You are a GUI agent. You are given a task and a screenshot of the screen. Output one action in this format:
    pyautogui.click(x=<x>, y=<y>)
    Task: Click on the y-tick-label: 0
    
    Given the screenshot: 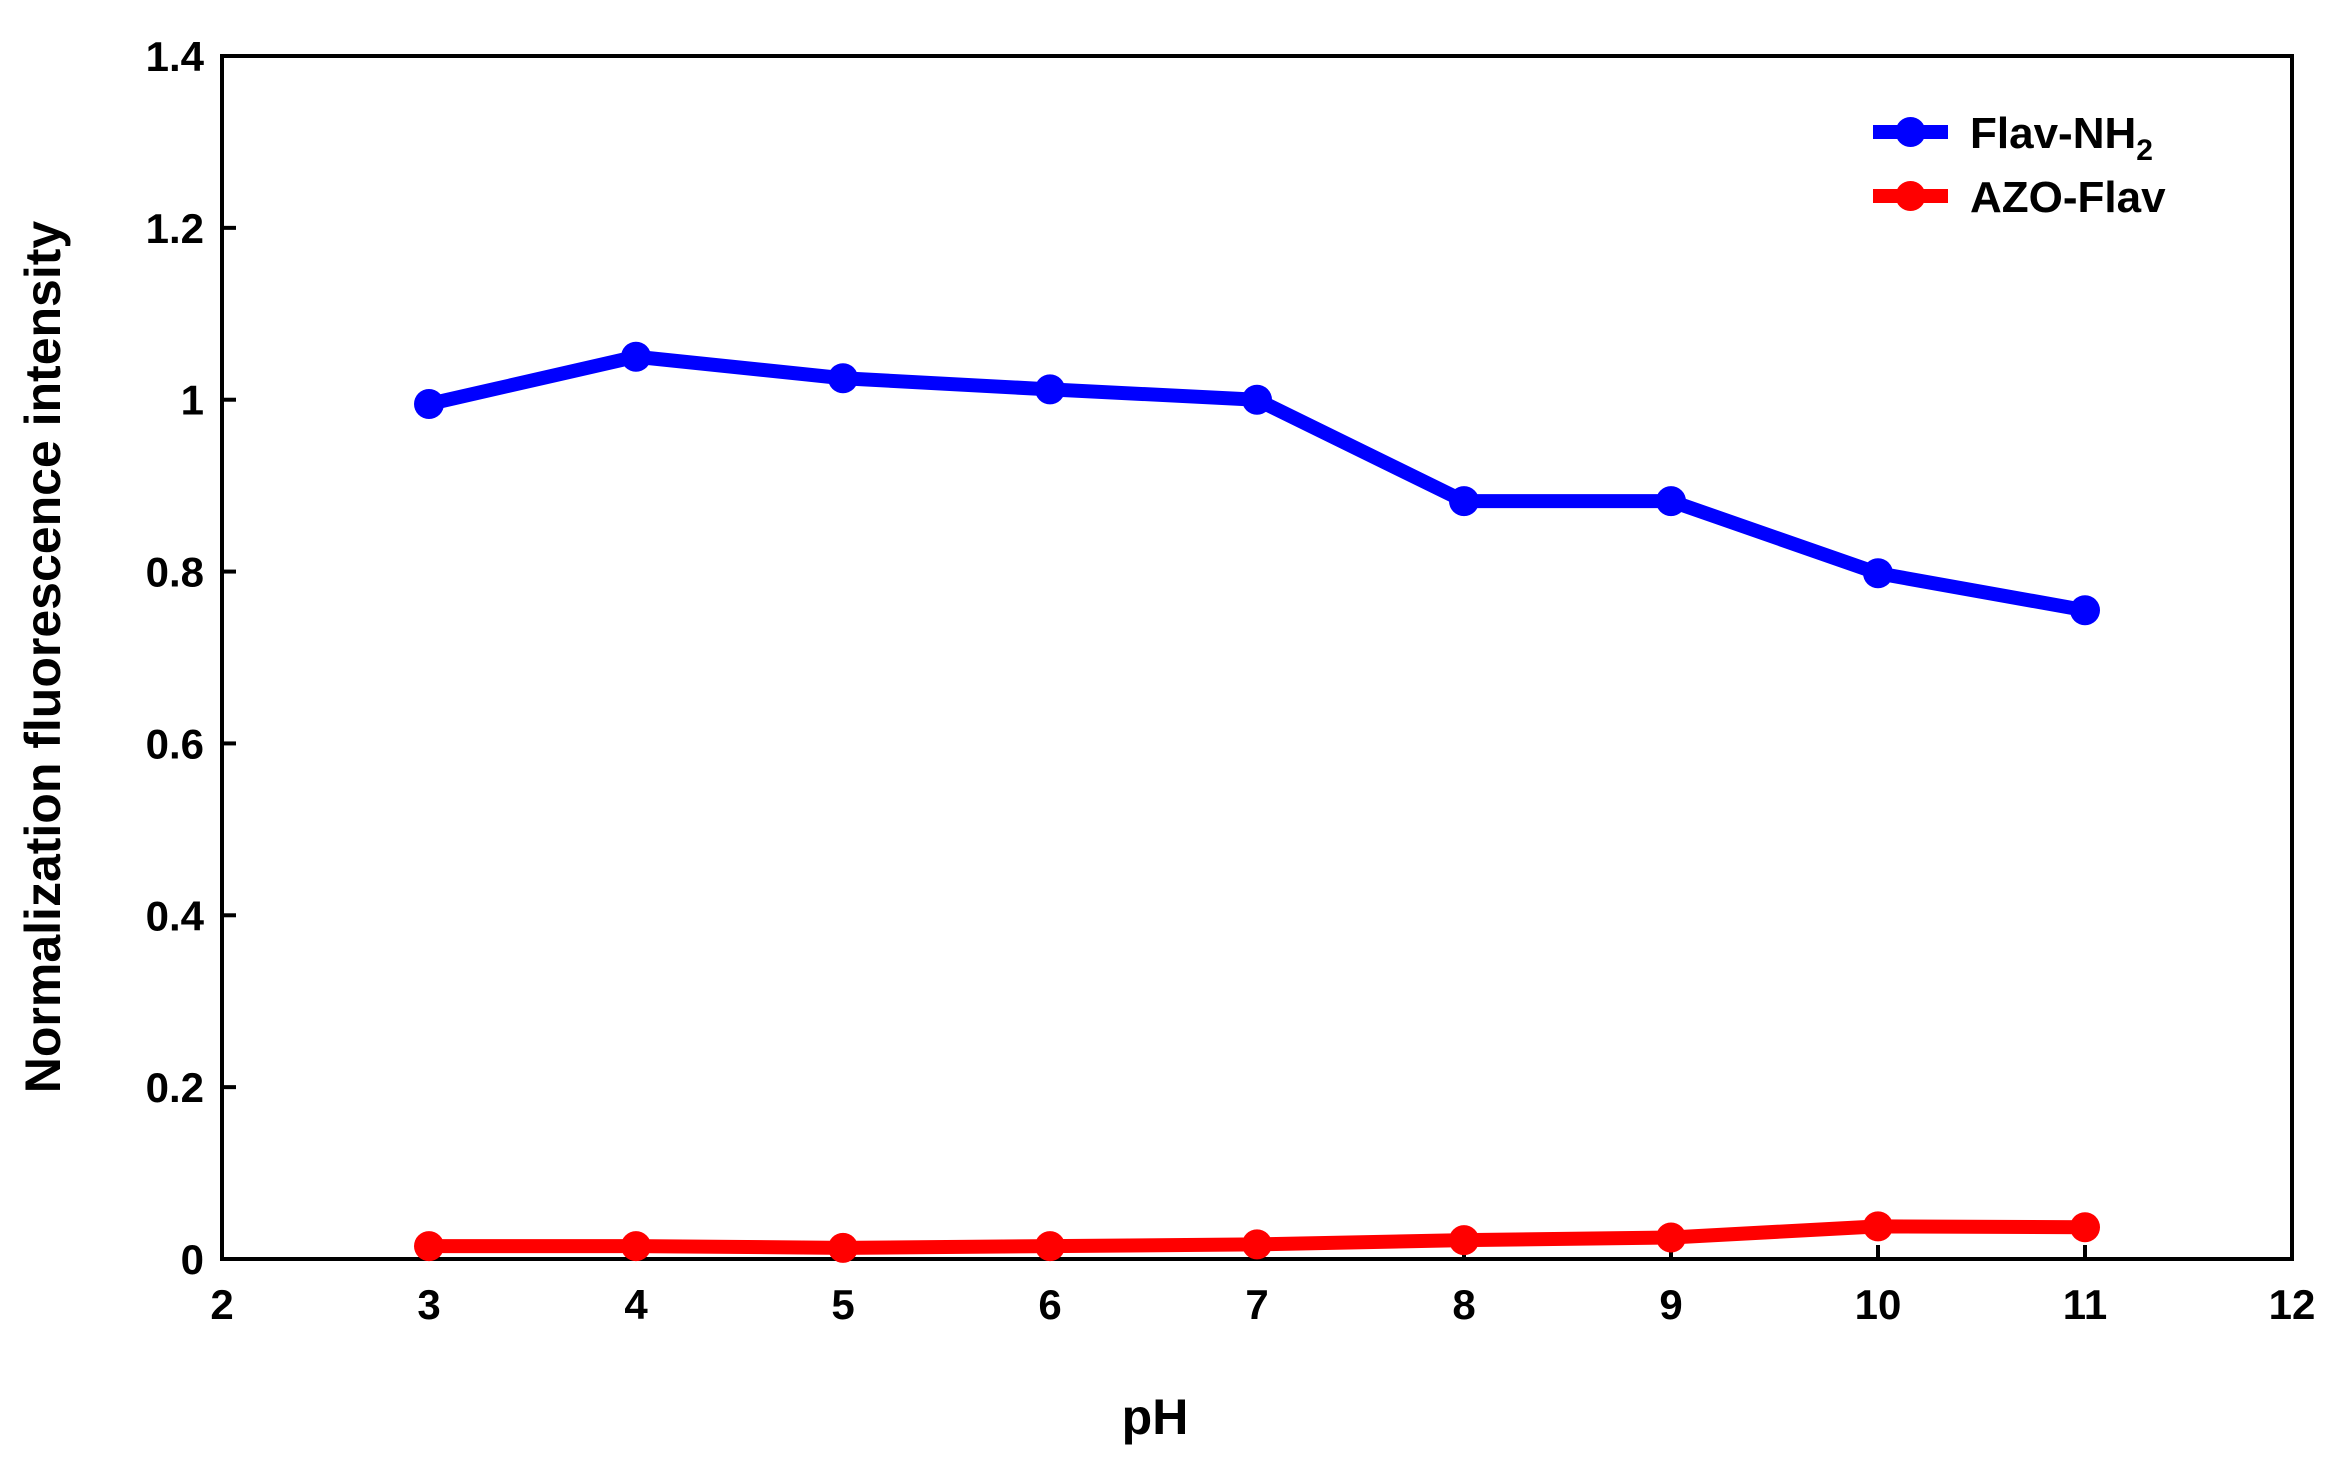 What is the action you would take?
    pyautogui.click(x=192, y=1259)
    